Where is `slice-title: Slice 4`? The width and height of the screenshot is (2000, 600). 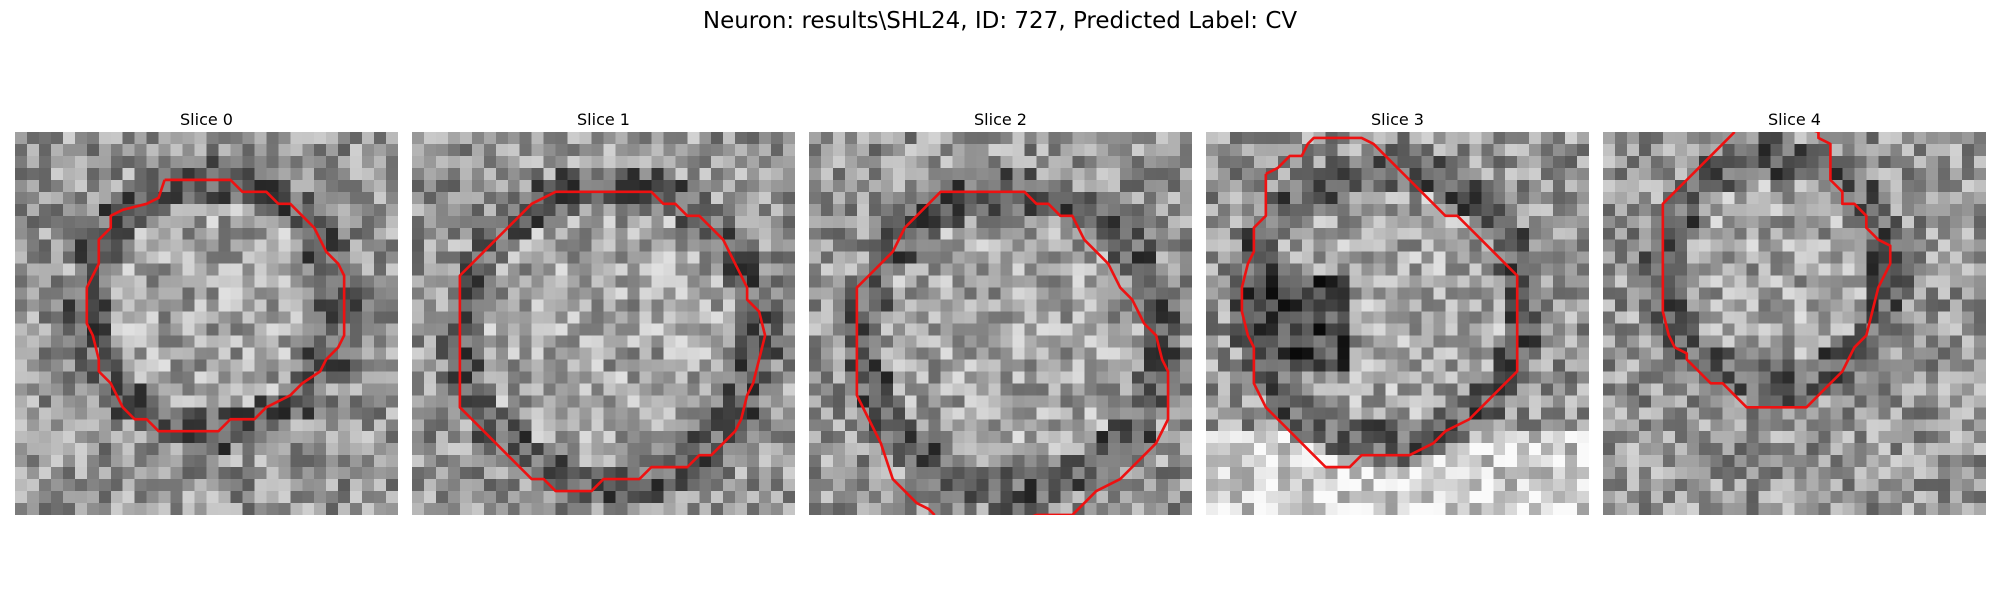
slice-title: Slice 4 is located at coordinates (1794, 119).